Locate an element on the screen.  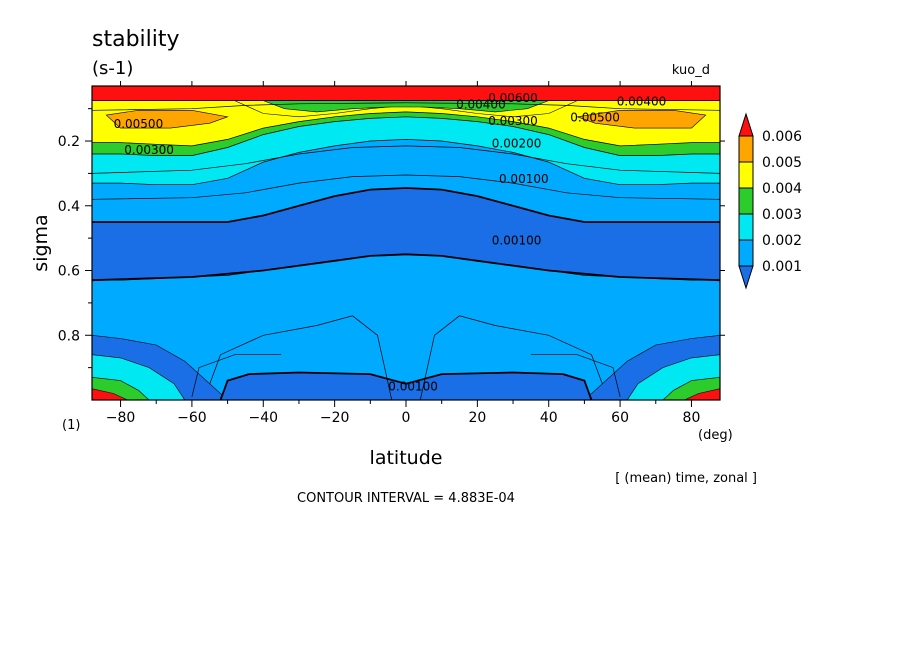
x-tick-label: 20 is located at coordinates (477, 418).